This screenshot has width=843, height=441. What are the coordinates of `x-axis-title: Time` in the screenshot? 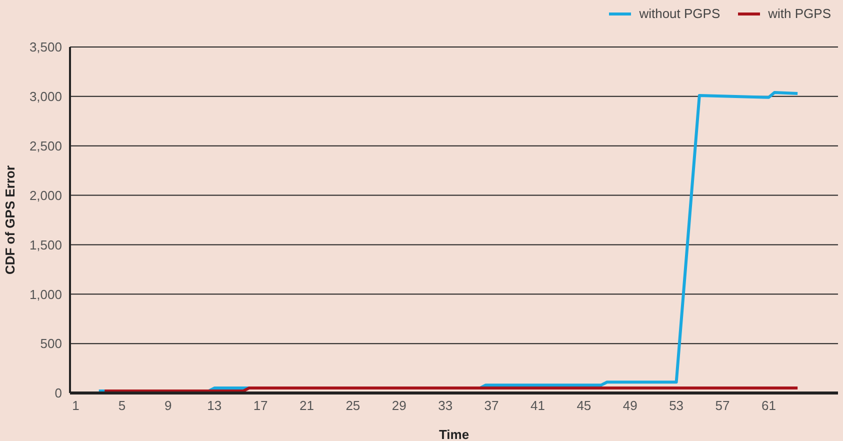 It's located at (454, 434).